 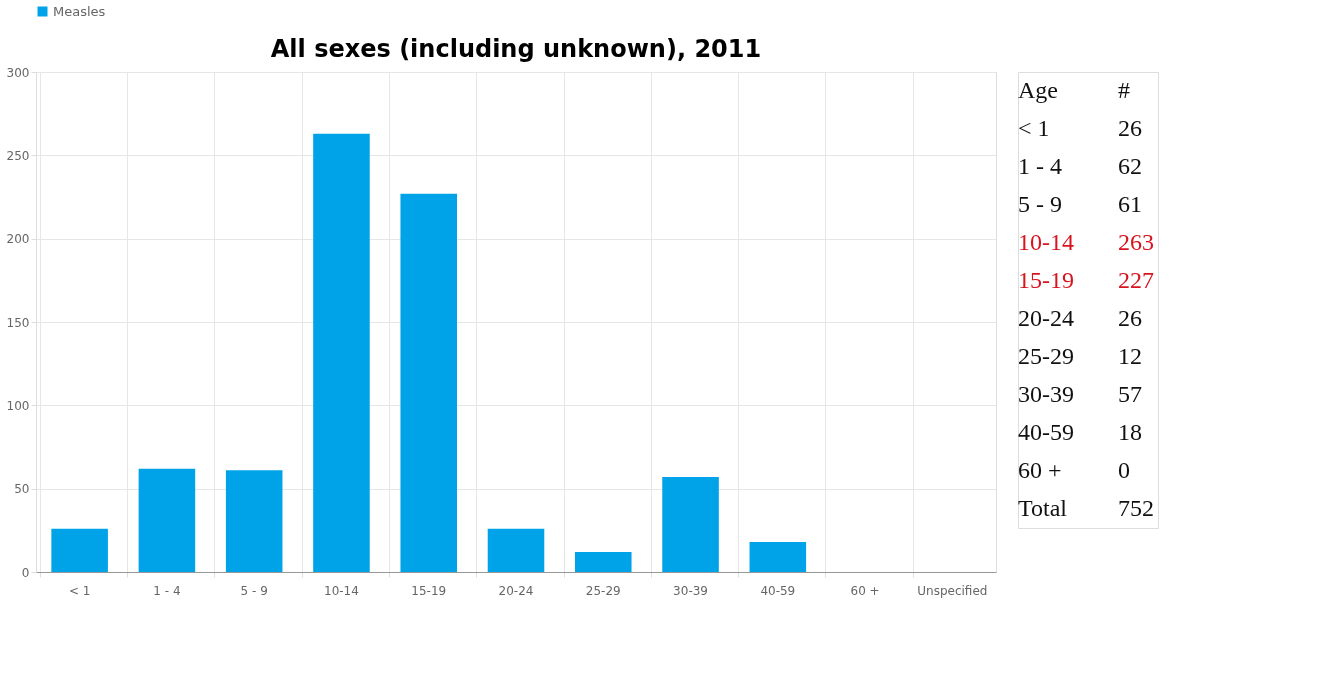 What do you see at coordinates (341, 590) in the screenshot?
I see `x-tick-label: 10-14` at bounding box center [341, 590].